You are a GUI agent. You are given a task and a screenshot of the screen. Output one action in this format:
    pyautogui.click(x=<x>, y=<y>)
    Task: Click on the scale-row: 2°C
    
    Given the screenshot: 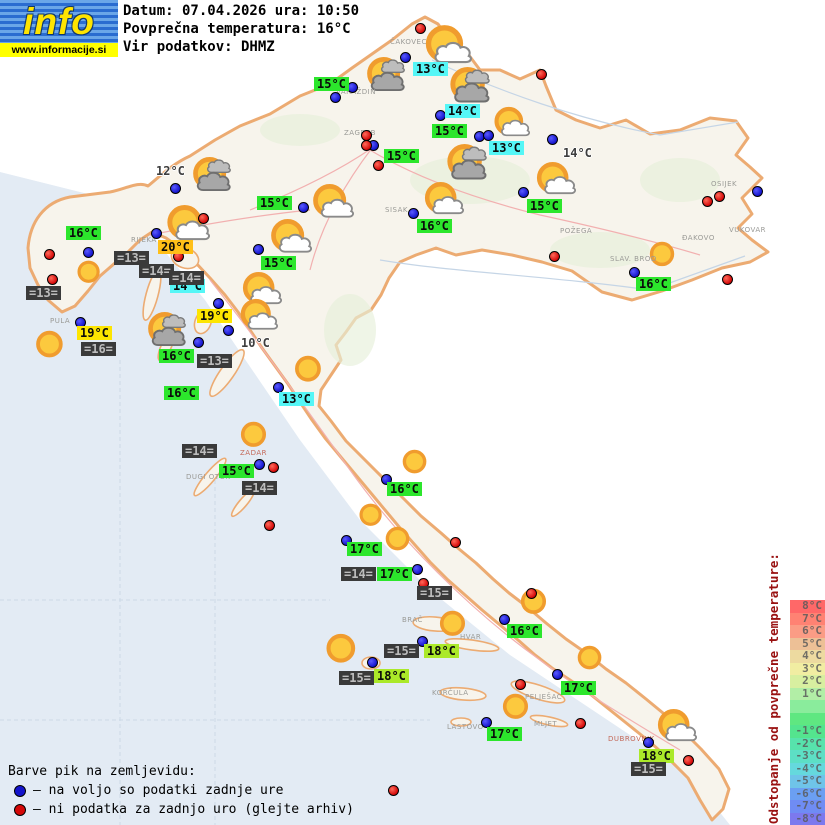 What is the action you would take?
    pyautogui.click(x=807, y=681)
    